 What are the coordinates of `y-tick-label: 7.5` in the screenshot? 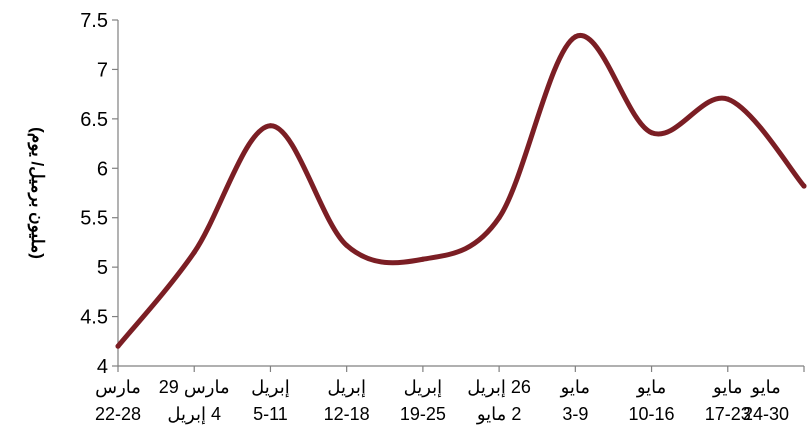 It's located at (94, 21).